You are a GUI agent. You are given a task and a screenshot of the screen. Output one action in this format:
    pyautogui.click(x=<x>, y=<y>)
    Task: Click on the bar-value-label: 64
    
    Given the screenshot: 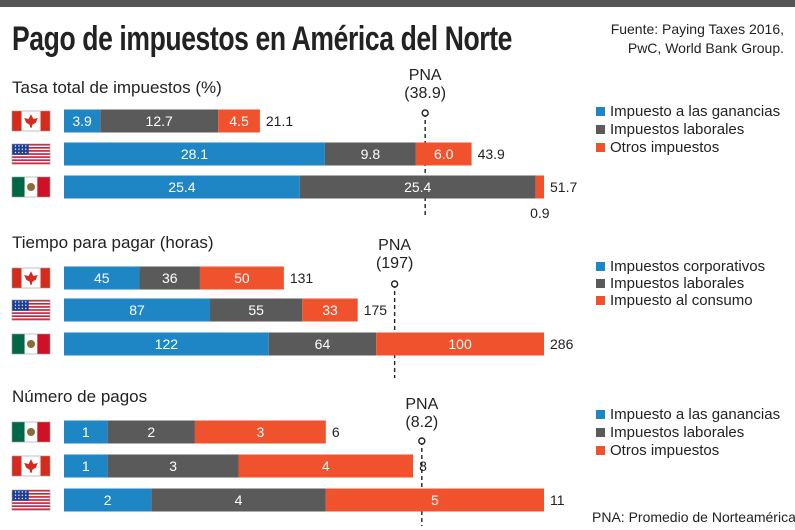 What is the action you would take?
    pyautogui.click(x=323, y=344)
    